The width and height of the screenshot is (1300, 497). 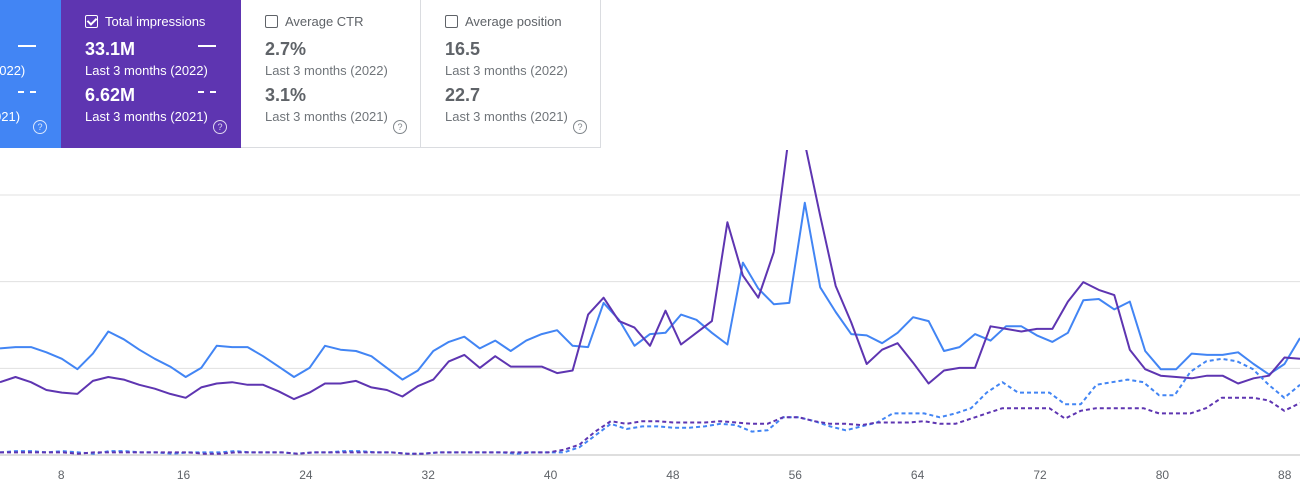 What do you see at coordinates (91, 21) in the screenshot?
I see `checkbox-checked-icon` at bounding box center [91, 21].